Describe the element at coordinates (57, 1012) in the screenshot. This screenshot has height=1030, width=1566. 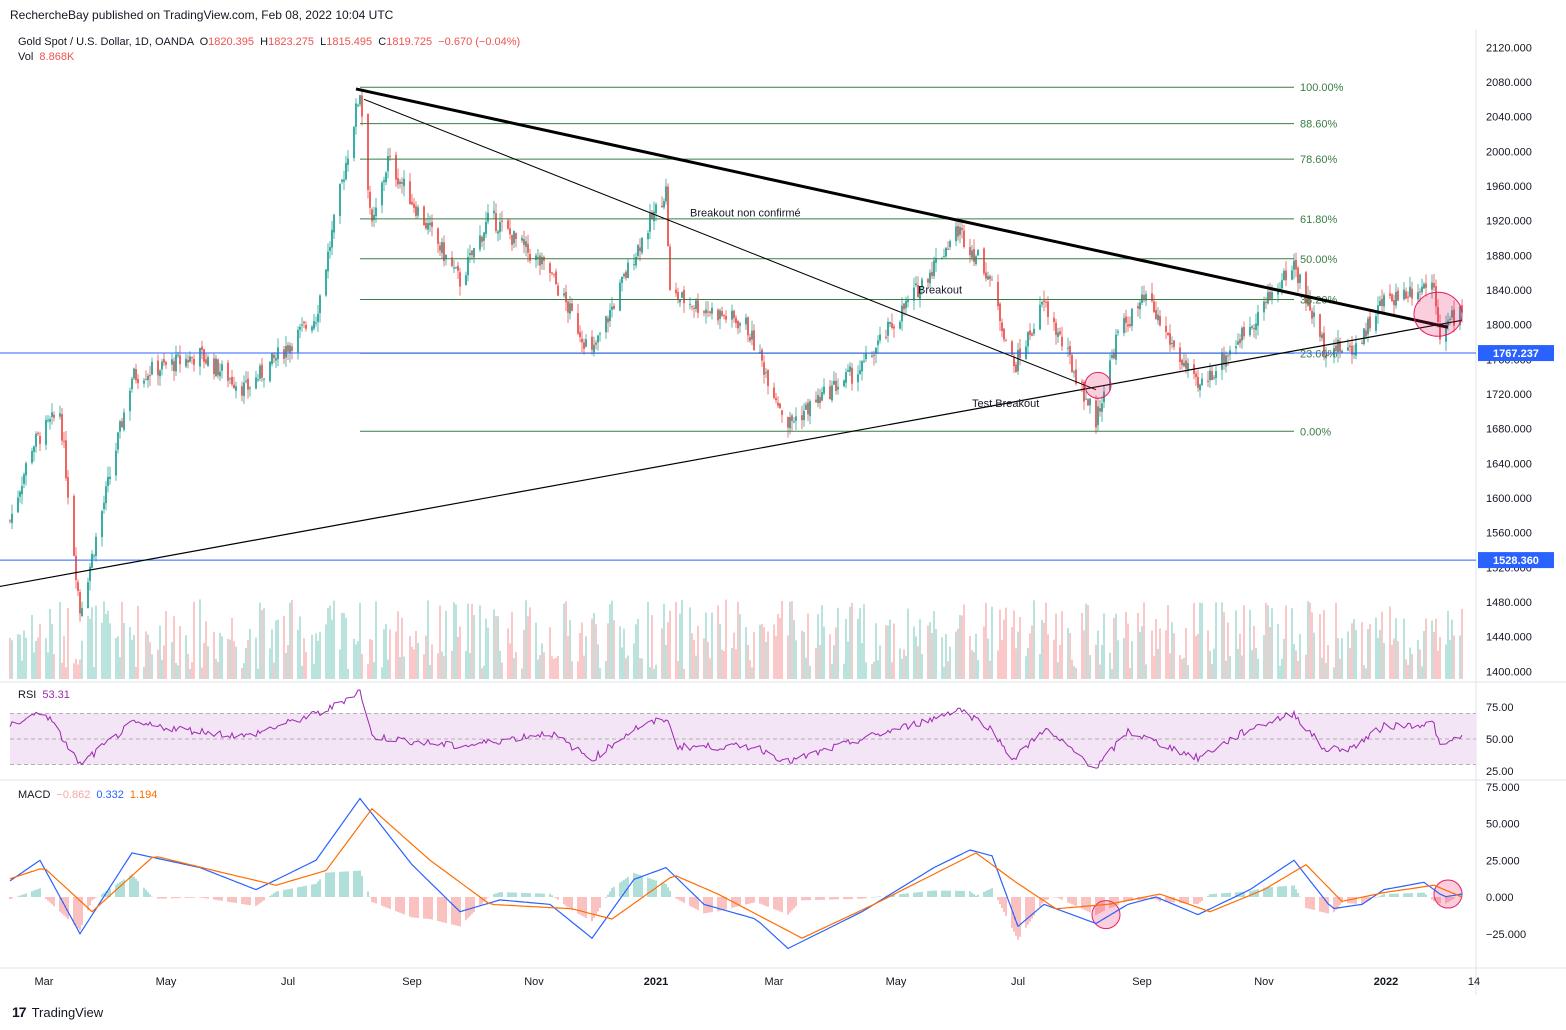
I see `tradingview-footer: 17 TradingView` at that location.